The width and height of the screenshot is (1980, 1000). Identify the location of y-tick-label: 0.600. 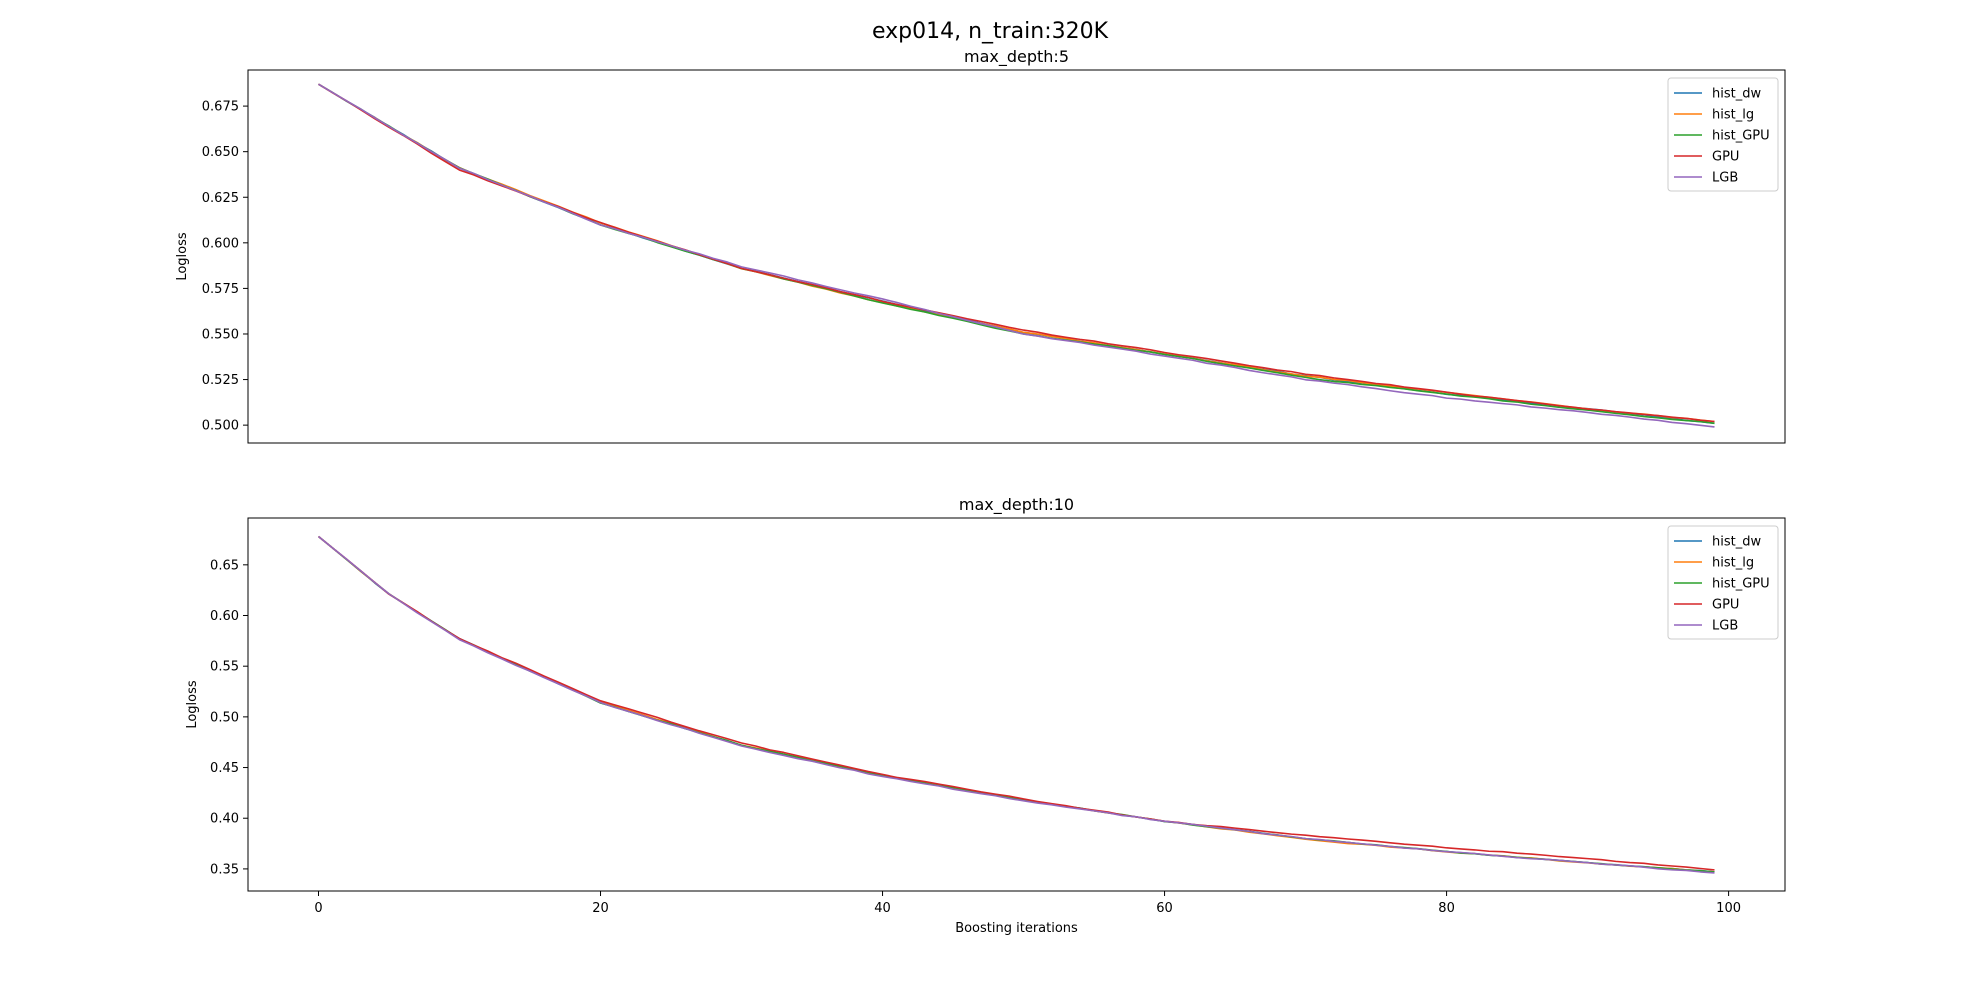
(220, 243).